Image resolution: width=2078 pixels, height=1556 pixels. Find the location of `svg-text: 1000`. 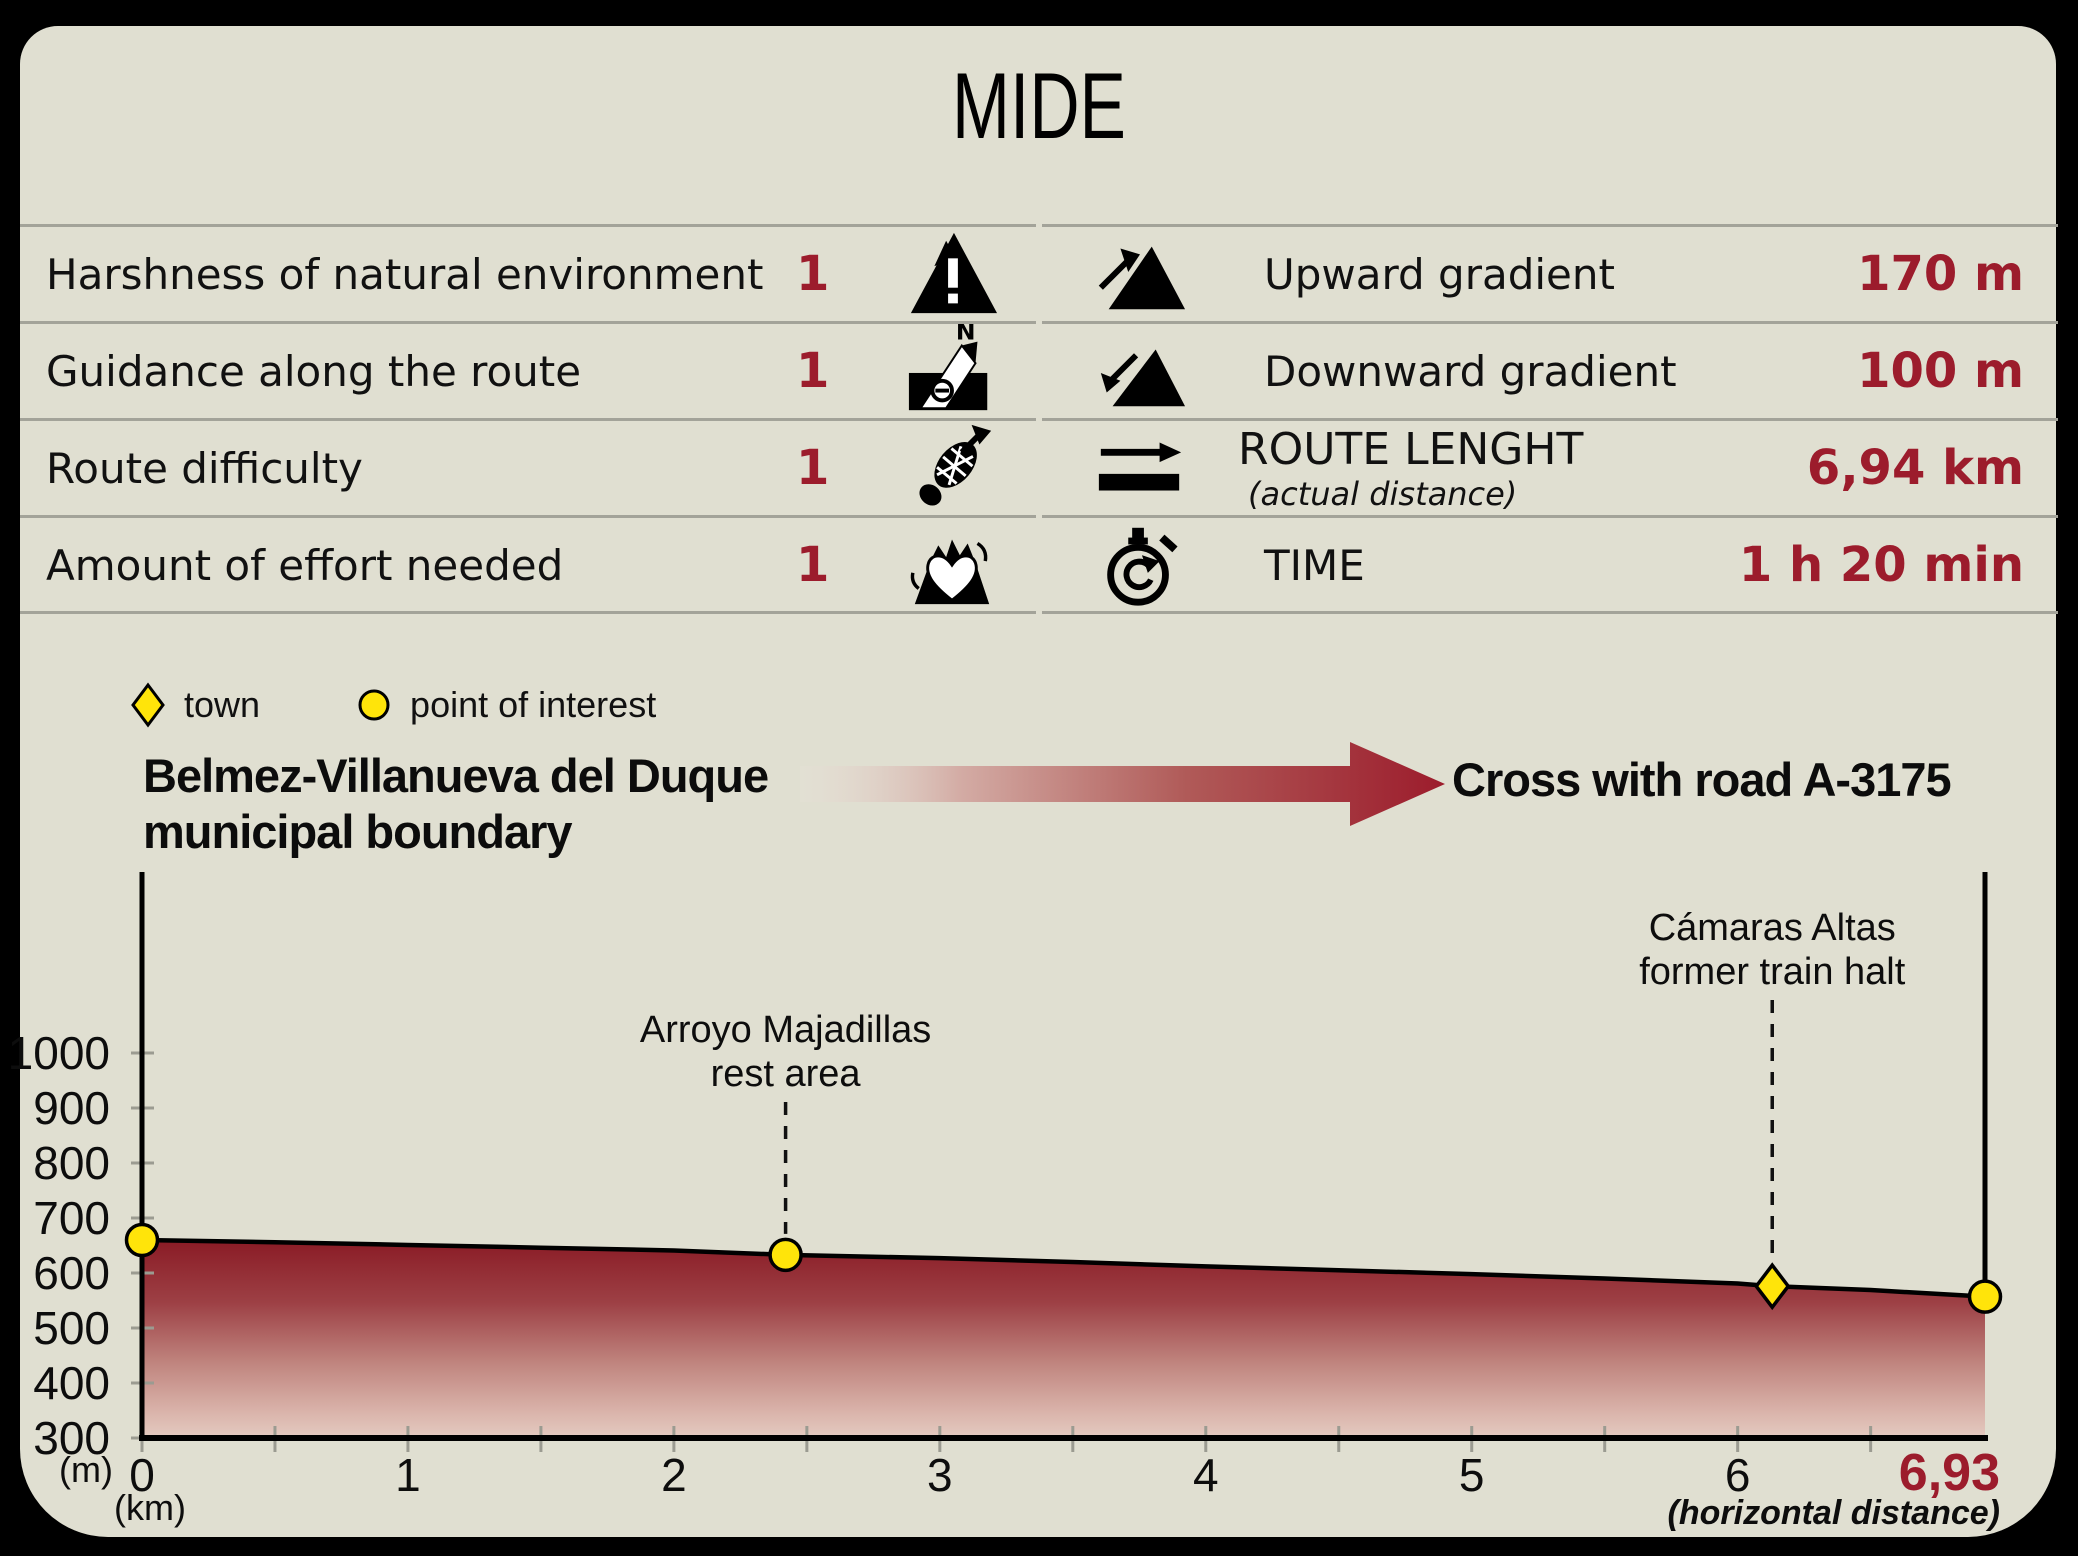

svg-text: 1000 is located at coordinates (59, 1053).